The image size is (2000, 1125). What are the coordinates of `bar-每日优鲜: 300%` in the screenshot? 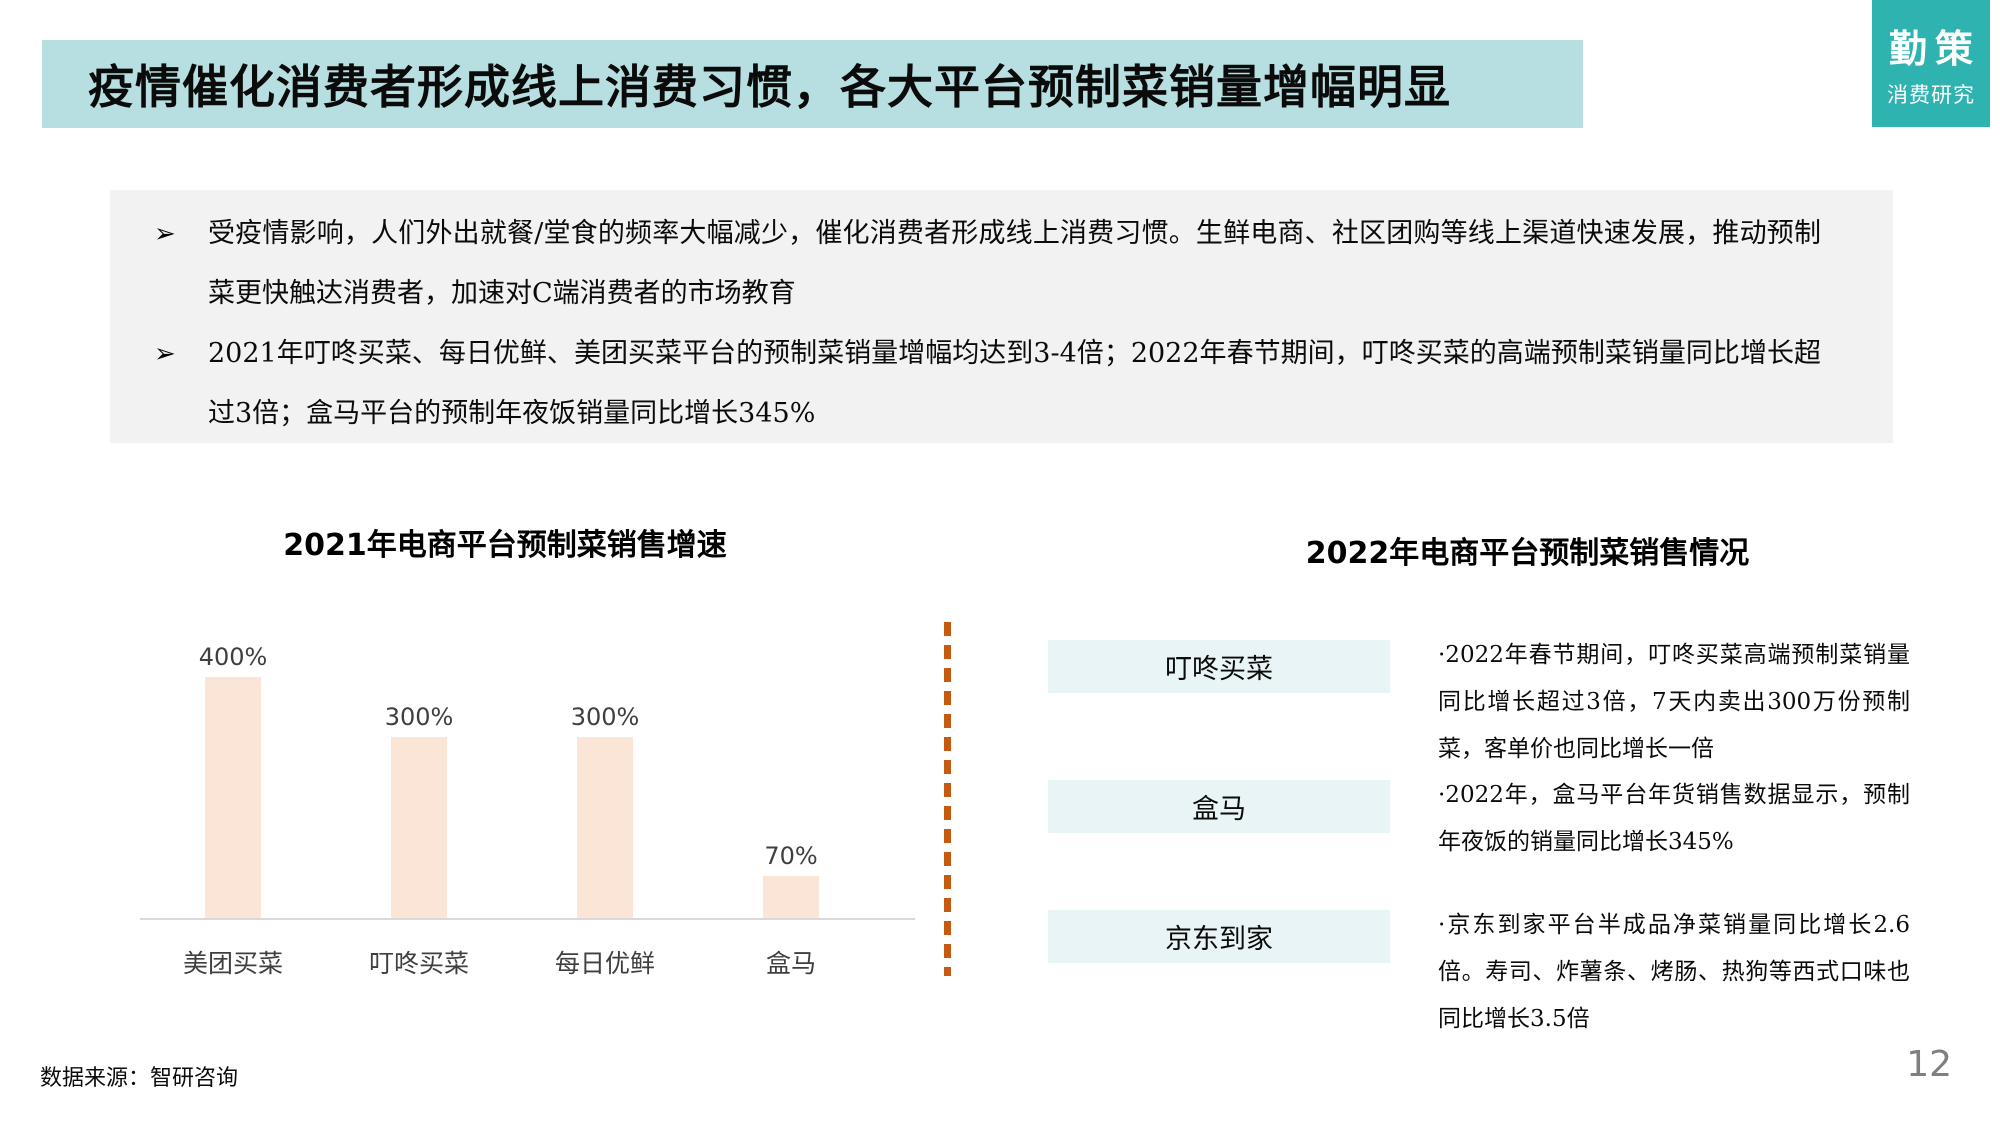 It's located at (605, 810).